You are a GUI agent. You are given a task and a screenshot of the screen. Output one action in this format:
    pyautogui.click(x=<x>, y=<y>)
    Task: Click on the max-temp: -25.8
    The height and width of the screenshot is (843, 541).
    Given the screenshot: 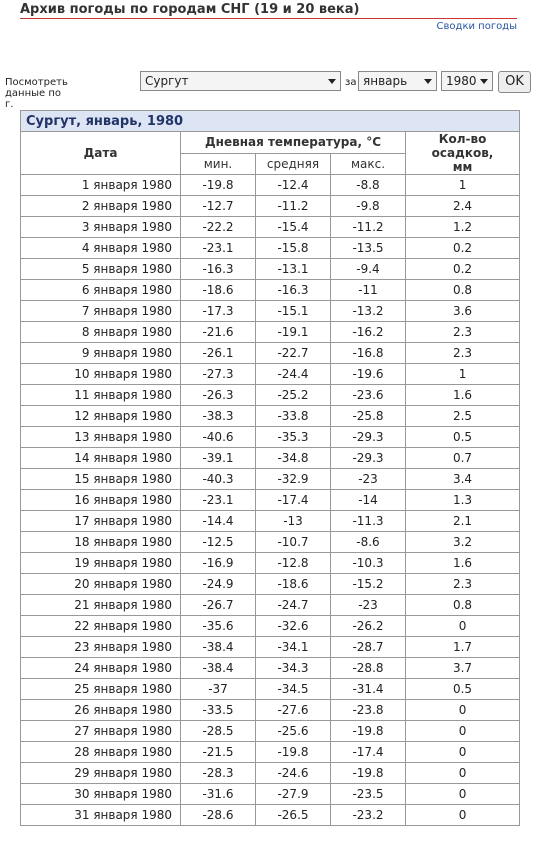 What is the action you would take?
    pyautogui.click(x=368, y=416)
    